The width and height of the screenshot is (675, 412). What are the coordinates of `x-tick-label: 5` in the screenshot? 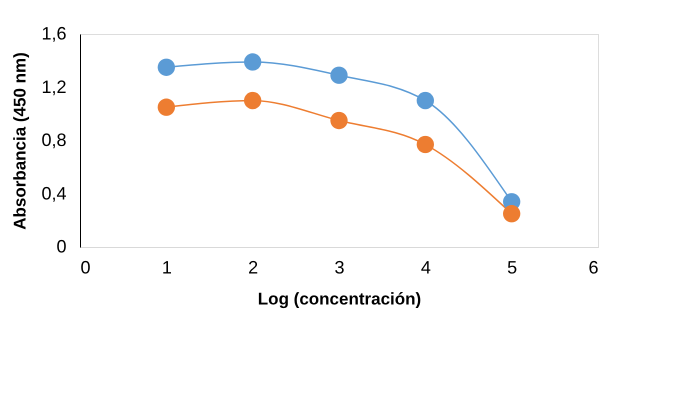 It's located at (512, 268).